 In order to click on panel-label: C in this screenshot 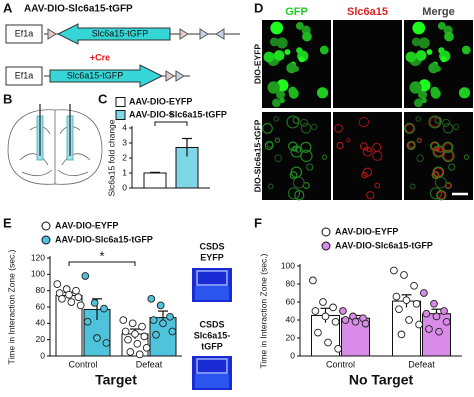, I will do `click(103, 98)`.